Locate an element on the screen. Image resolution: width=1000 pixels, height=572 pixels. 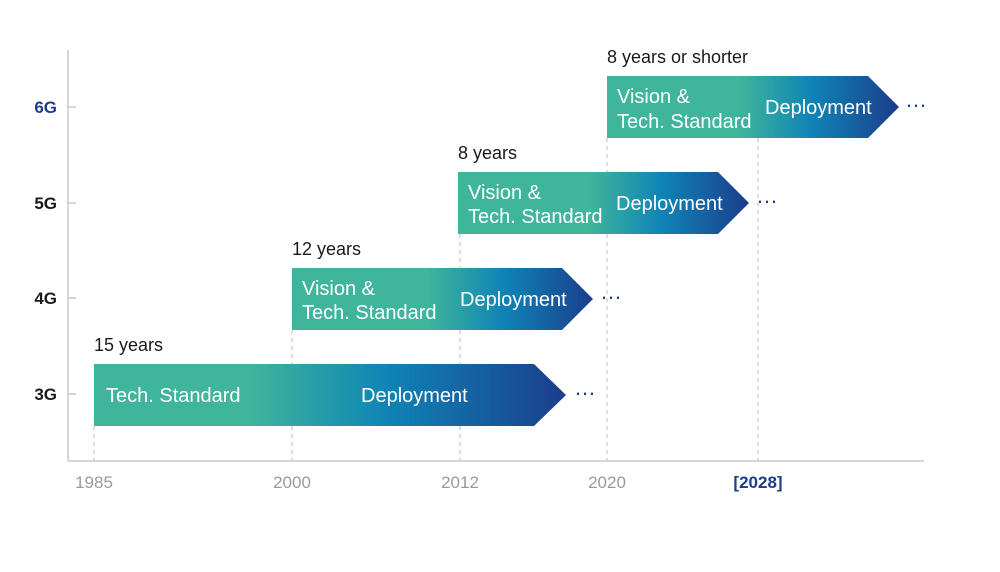
gen-label-4g: 4G is located at coordinates (45, 298).